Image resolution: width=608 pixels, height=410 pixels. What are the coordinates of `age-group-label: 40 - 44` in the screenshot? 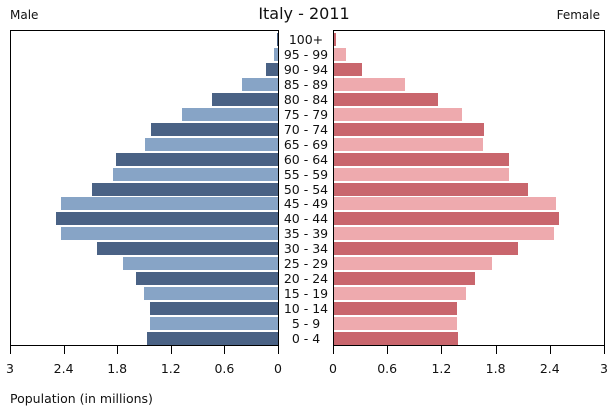 It's located at (306, 219).